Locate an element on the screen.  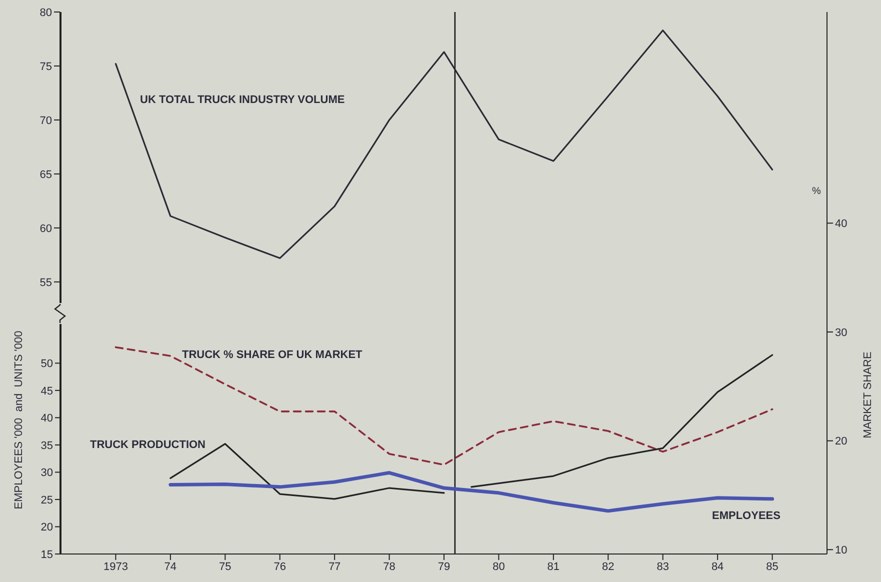
x-tick-label: 1973 is located at coordinates (115, 566).